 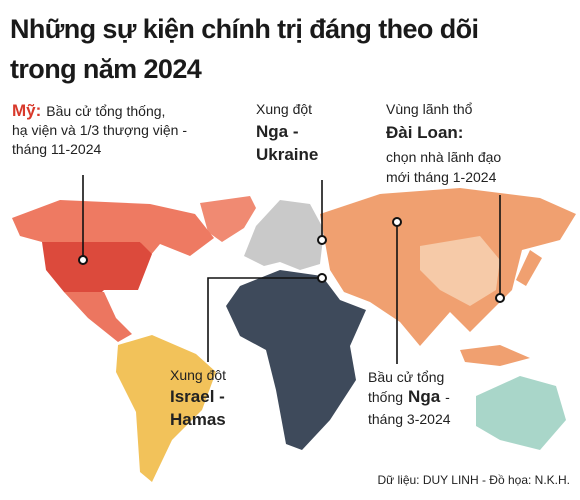 I want to click on annotation-text: Ukraine, so click(x=287, y=154).